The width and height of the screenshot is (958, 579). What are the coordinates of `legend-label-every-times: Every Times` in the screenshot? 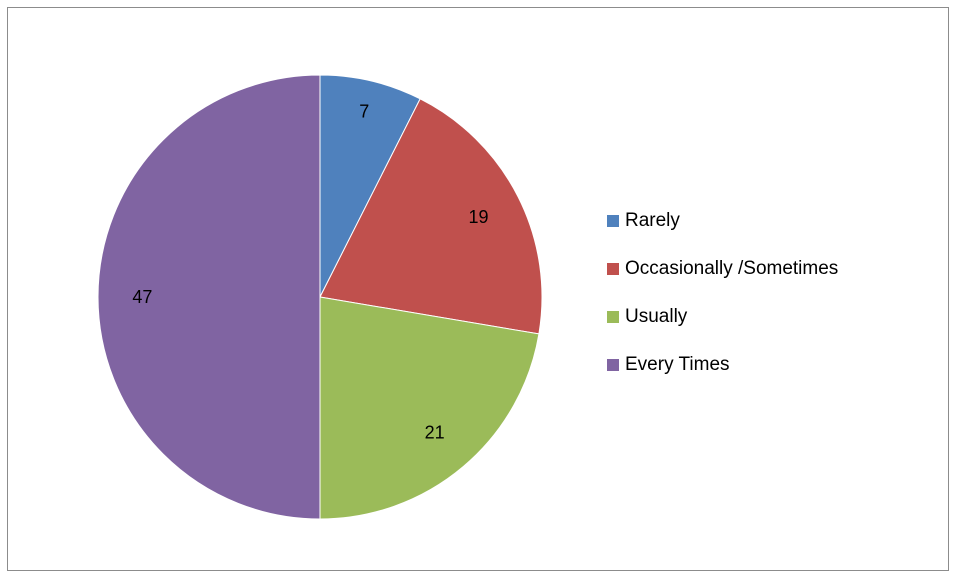 It's located at (677, 364).